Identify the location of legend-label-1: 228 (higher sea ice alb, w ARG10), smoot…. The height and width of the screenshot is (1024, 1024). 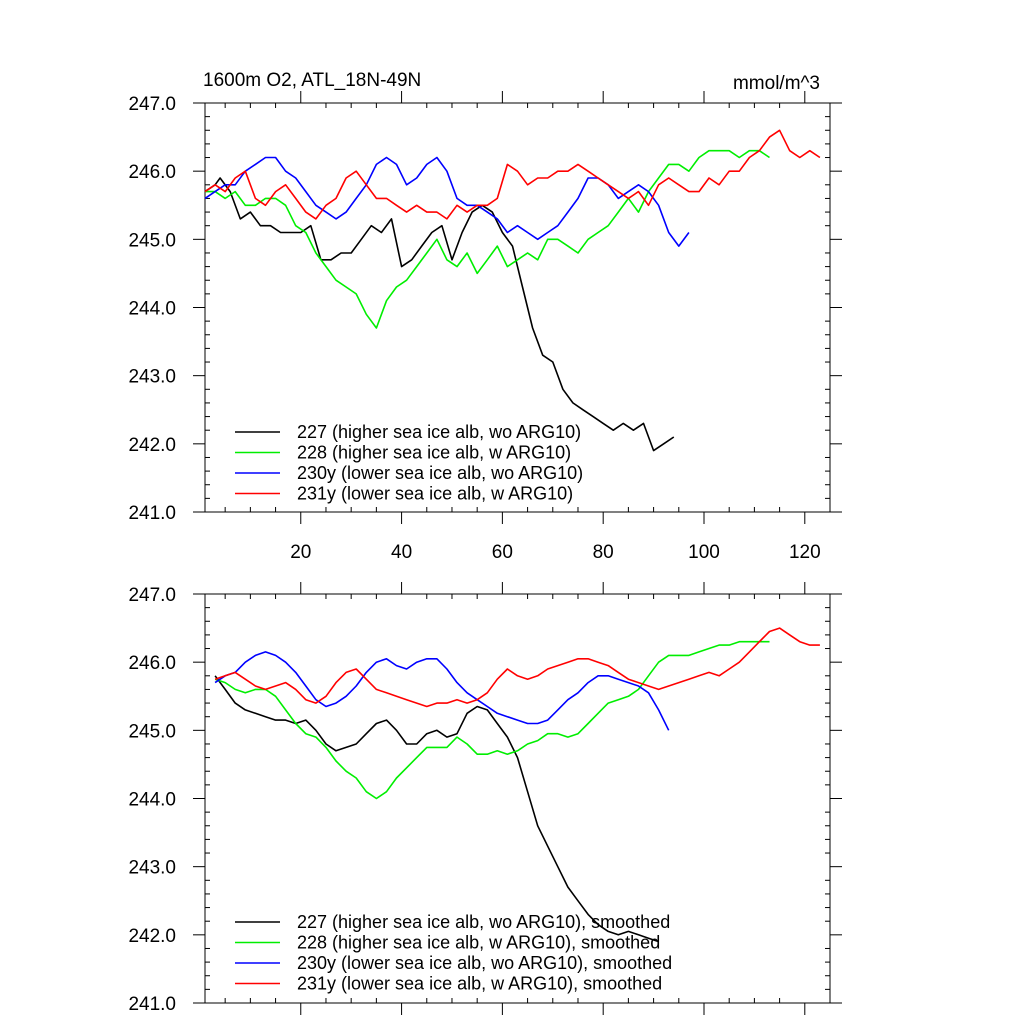
(478, 943).